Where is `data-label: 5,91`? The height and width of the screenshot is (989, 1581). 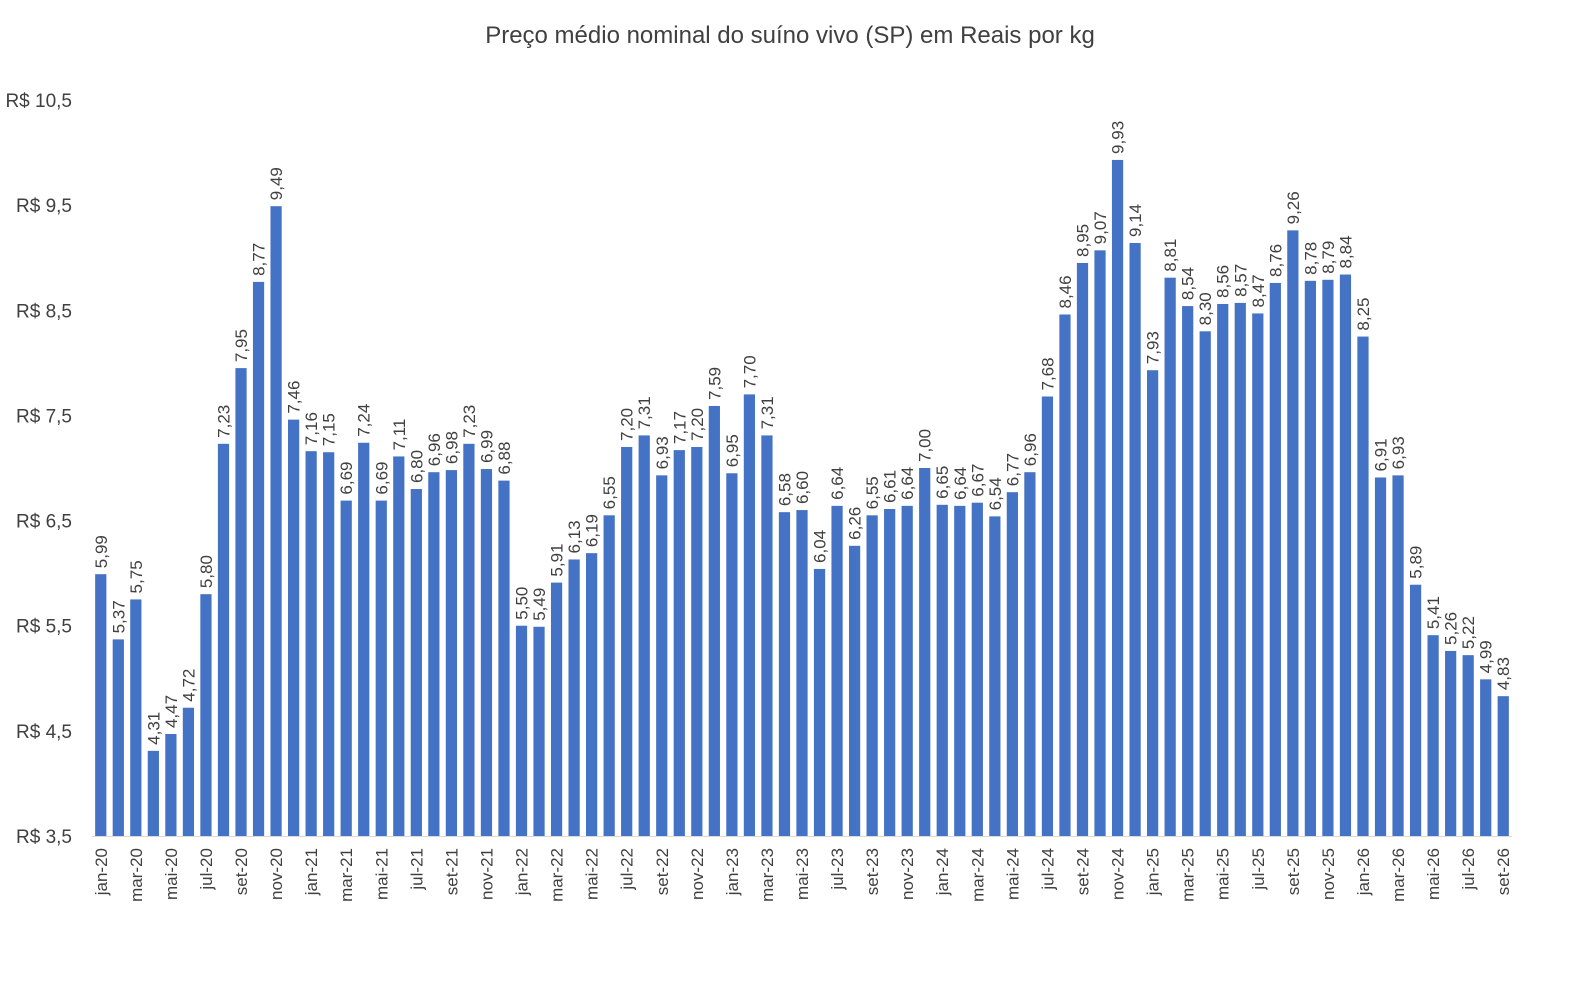 data-label: 5,91 is located at coordinates (557, 560).